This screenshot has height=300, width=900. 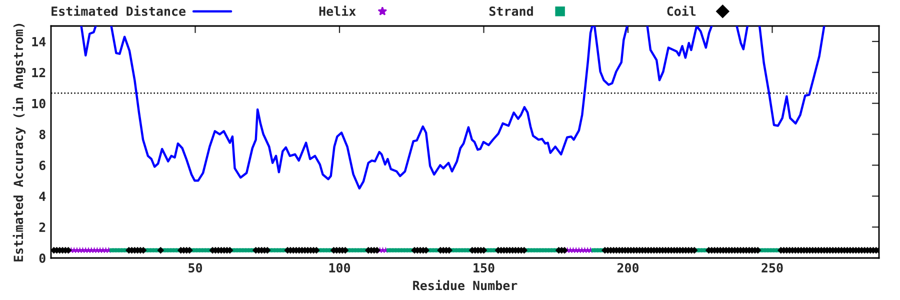 I want to click on legend-label: Helix, so click(x=337, y=11).